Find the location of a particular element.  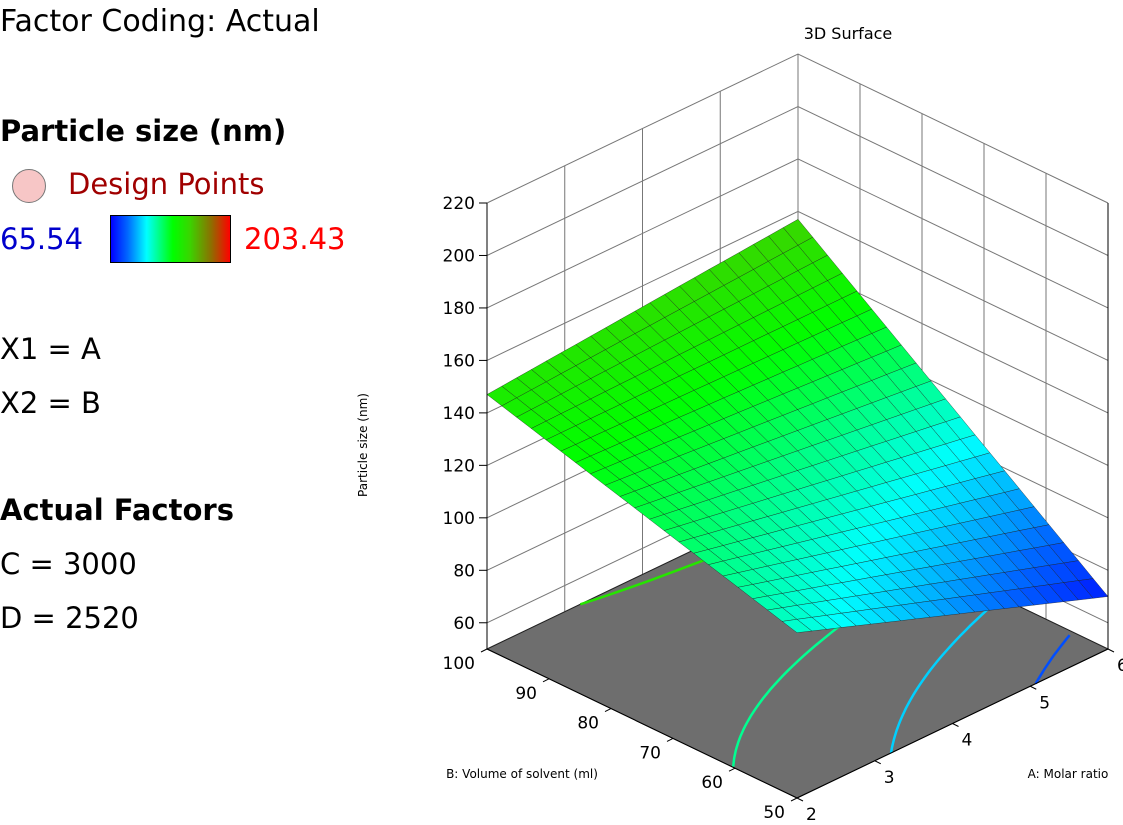

y-tick-label: 70 is located at coordinates (650, 753).